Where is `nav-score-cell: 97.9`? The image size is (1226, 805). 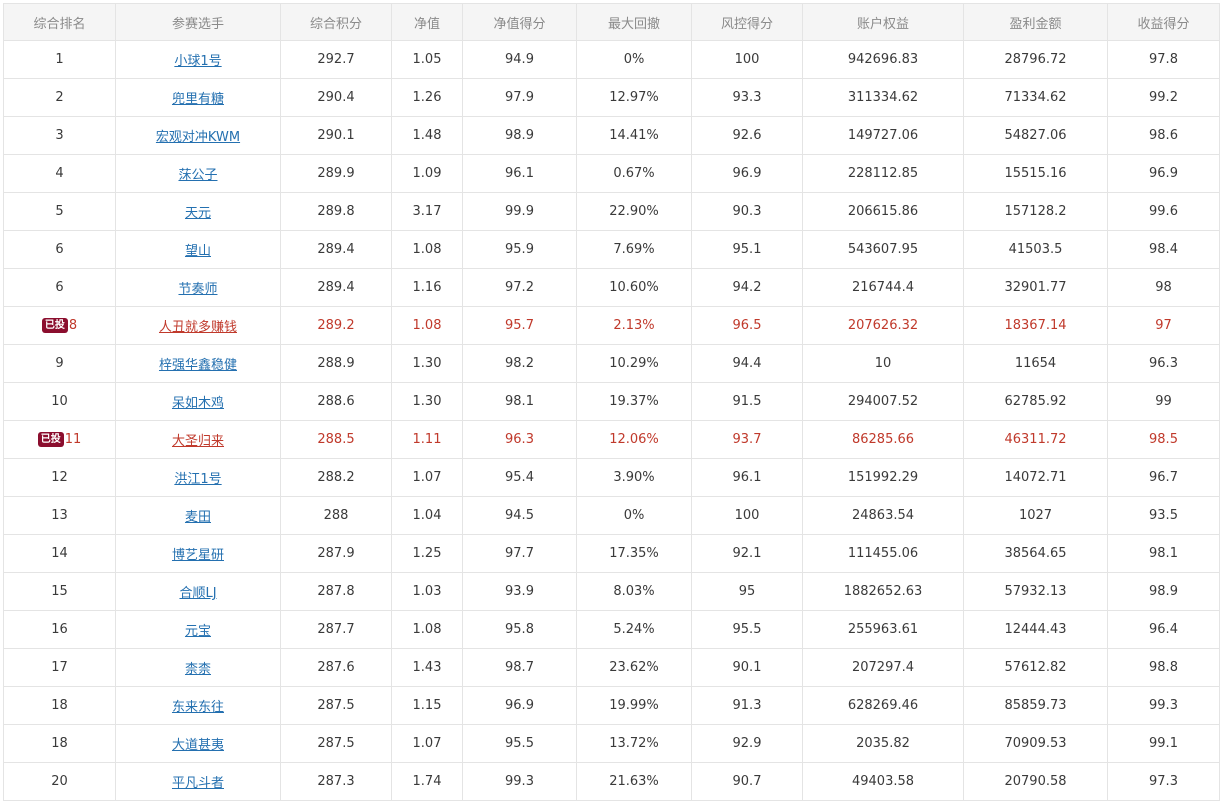
nav-score-cell: 97.9 is located at coordinates (519, 97).